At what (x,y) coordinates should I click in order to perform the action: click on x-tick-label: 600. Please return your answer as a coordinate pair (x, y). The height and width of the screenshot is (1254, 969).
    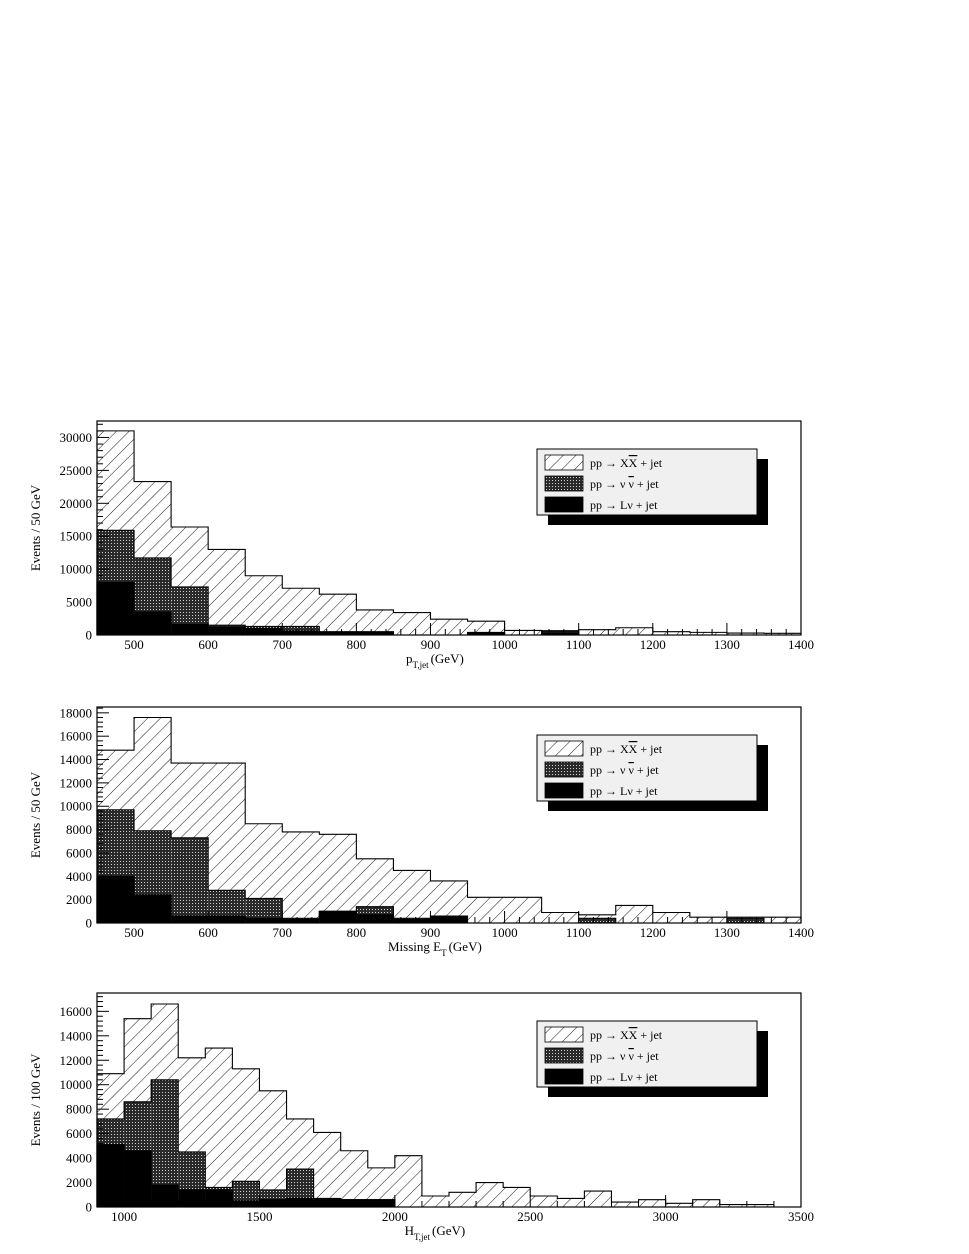
    Looking at the image, I should click on (208, 932).